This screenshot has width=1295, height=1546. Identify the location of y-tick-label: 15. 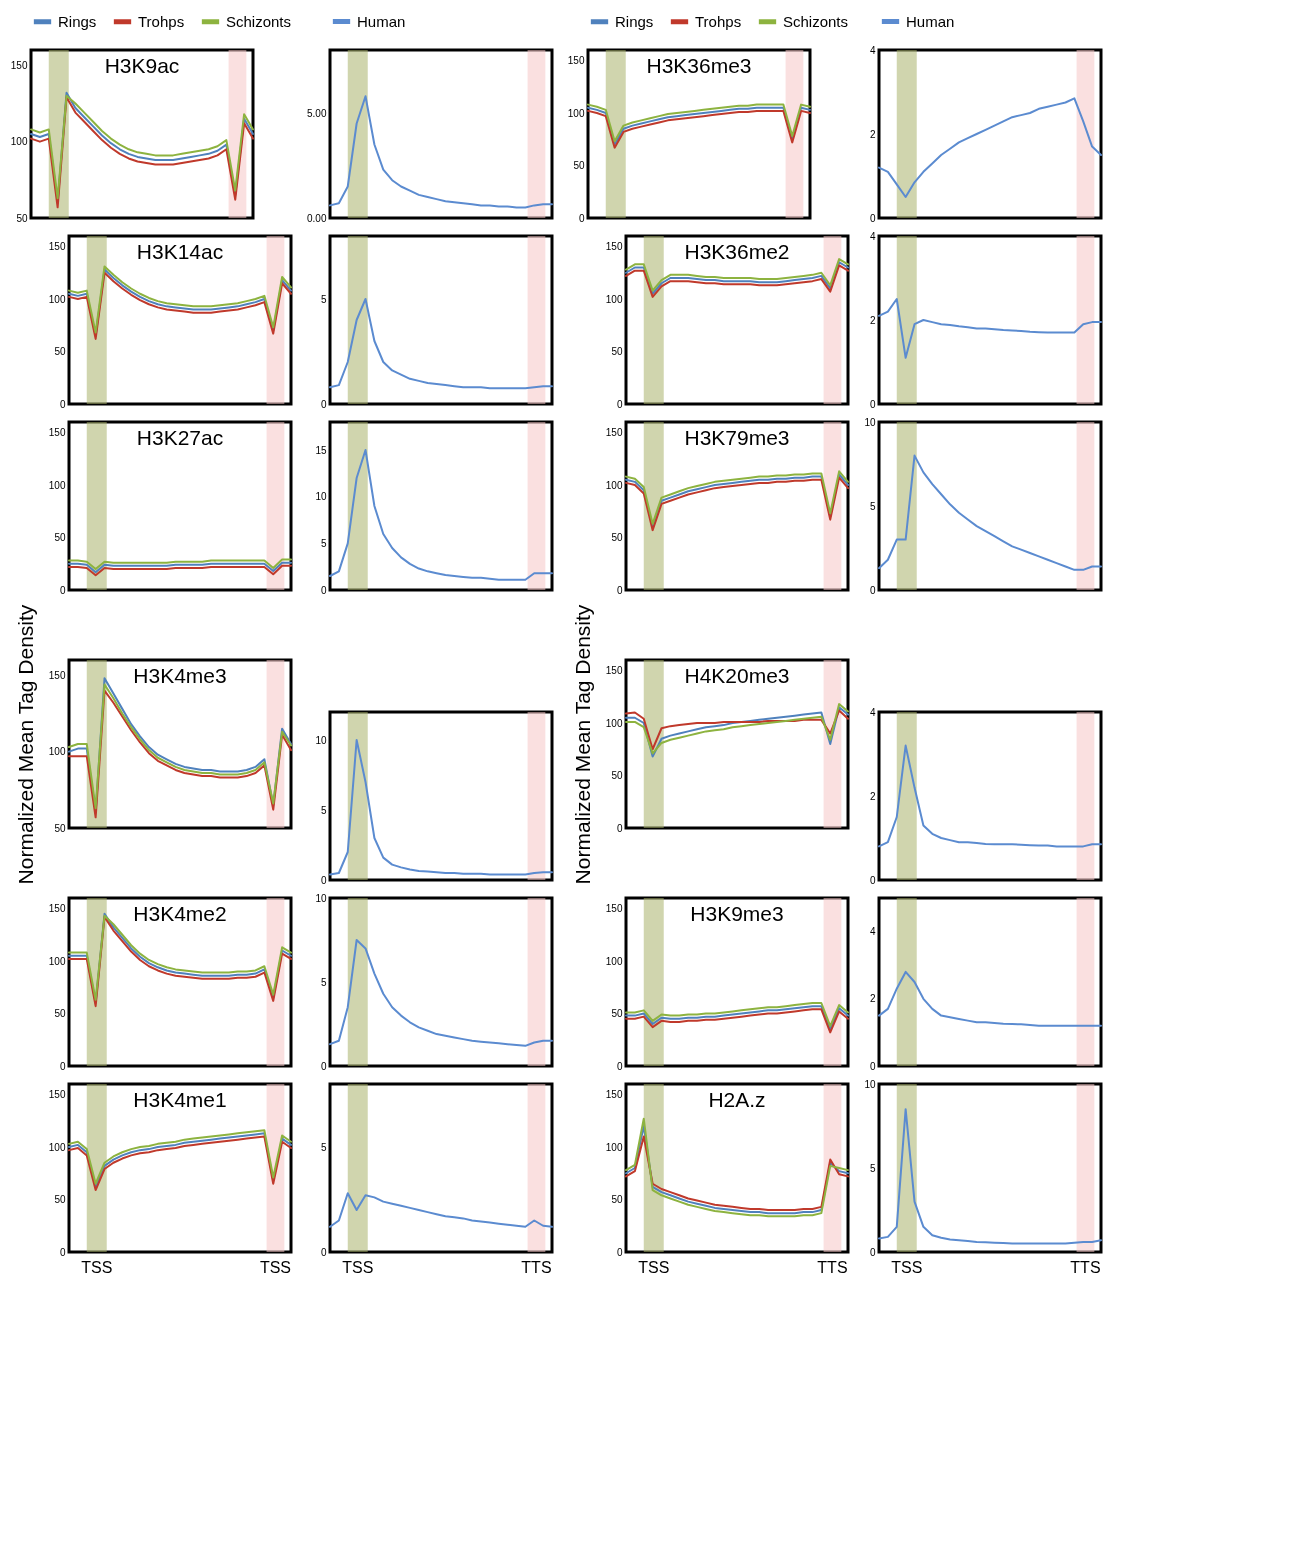
(321, 450).